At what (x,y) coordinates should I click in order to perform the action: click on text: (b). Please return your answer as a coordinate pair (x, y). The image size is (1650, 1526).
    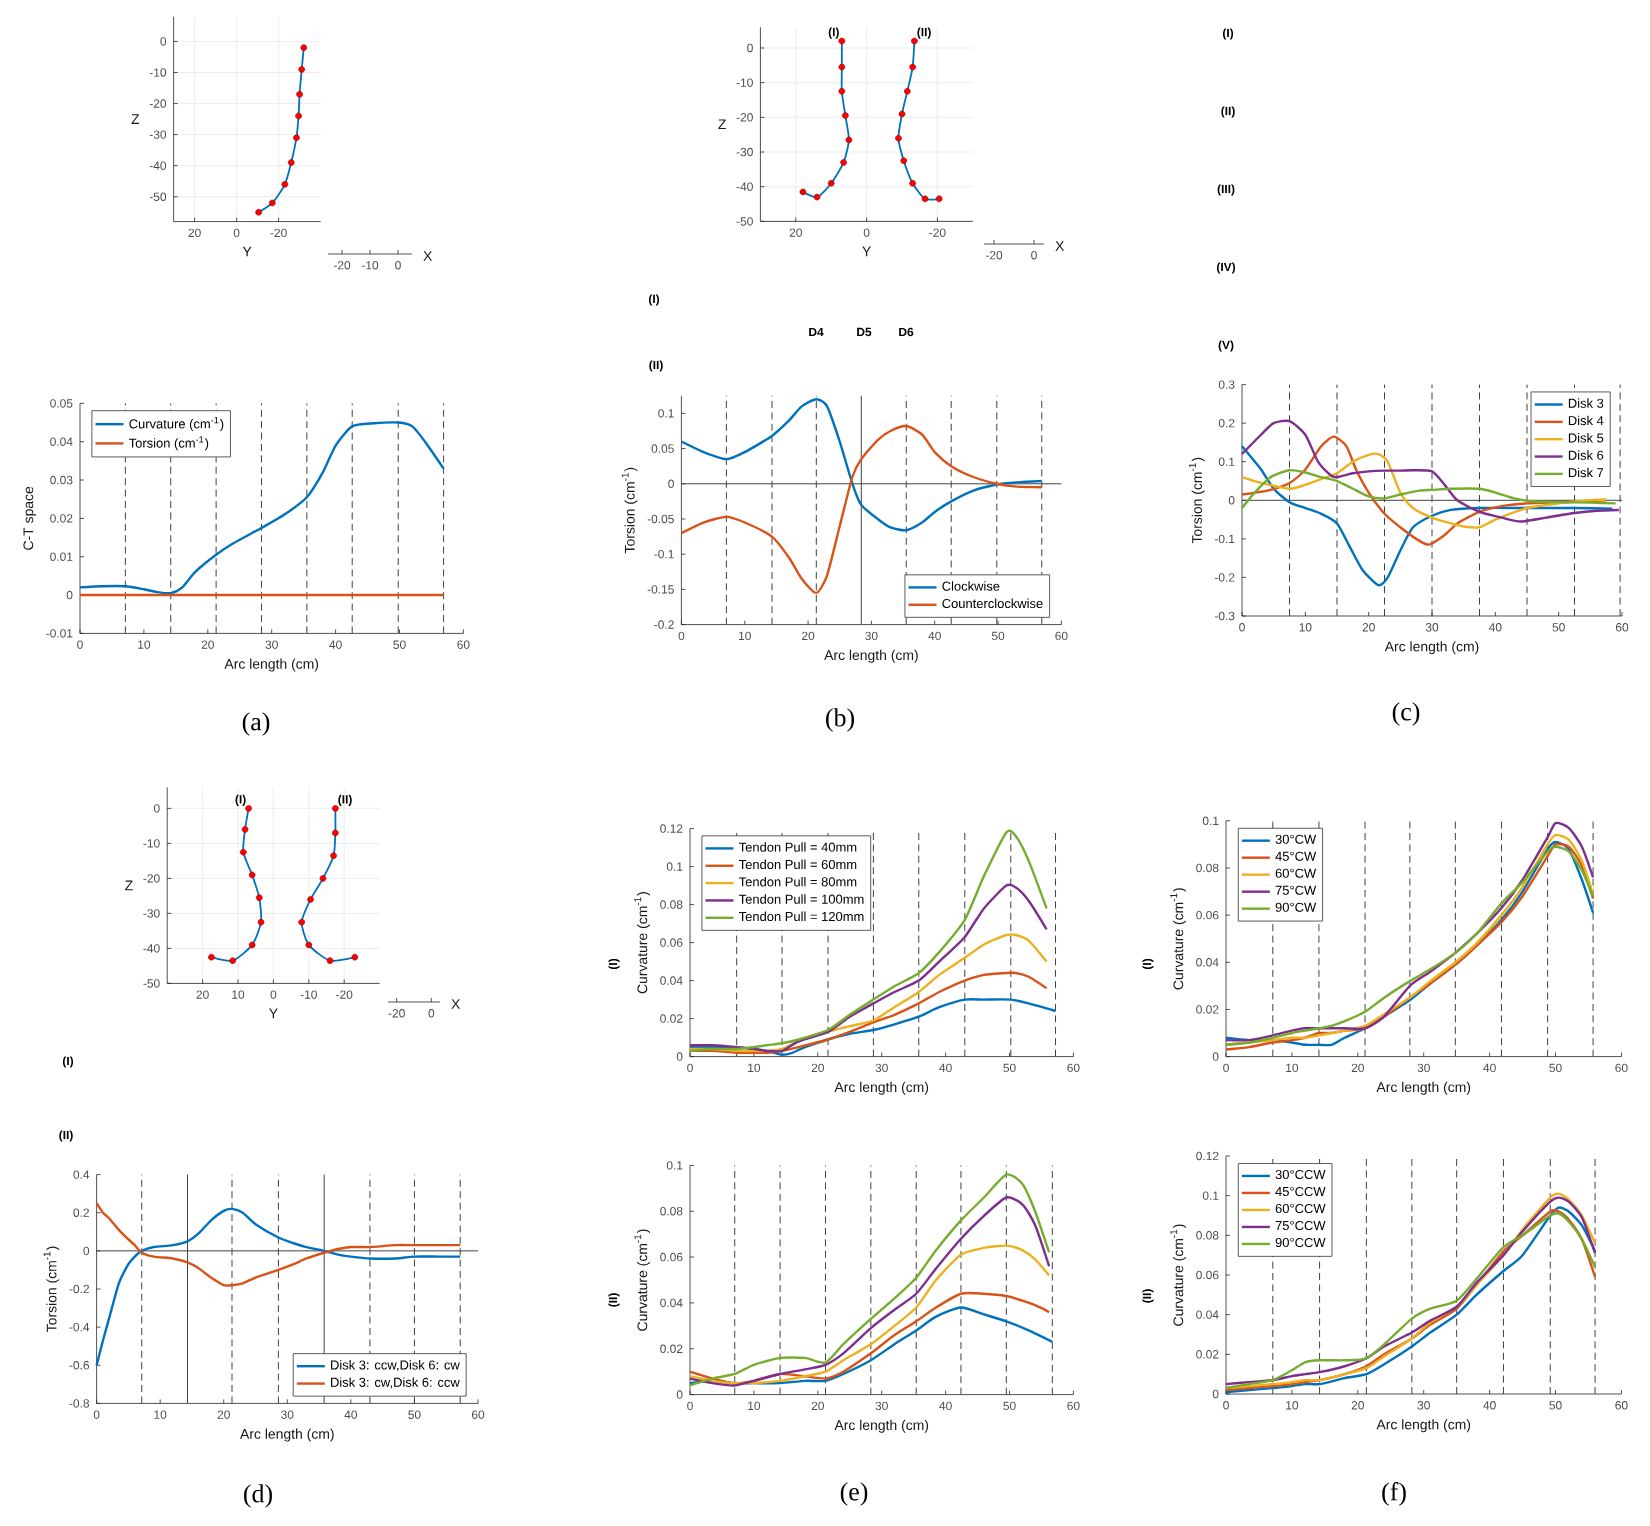
    Looking at the image, I should click on (840, 720).